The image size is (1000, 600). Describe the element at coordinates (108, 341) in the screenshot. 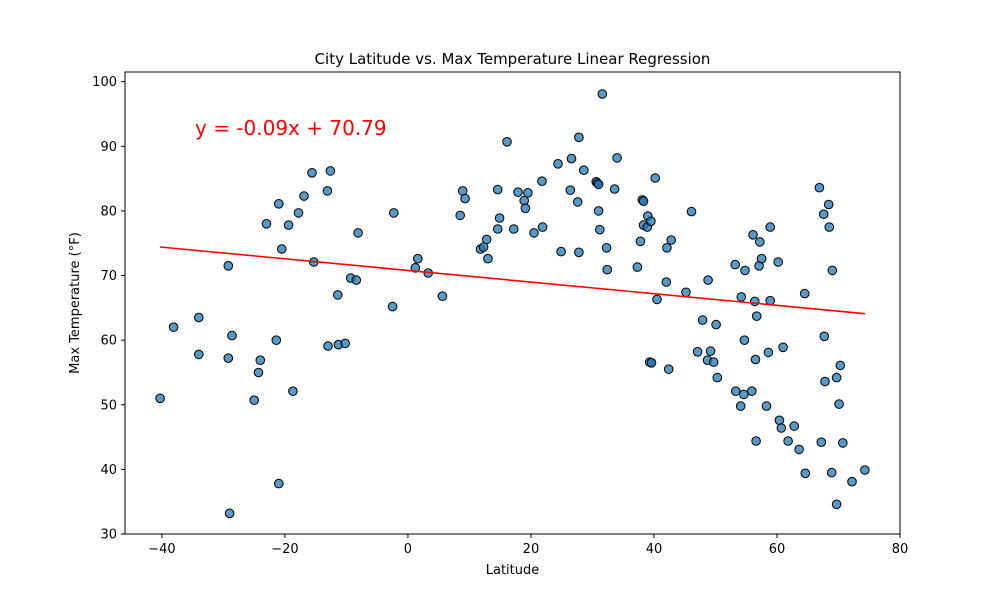

I see `y-tick-label: 60` at that location.